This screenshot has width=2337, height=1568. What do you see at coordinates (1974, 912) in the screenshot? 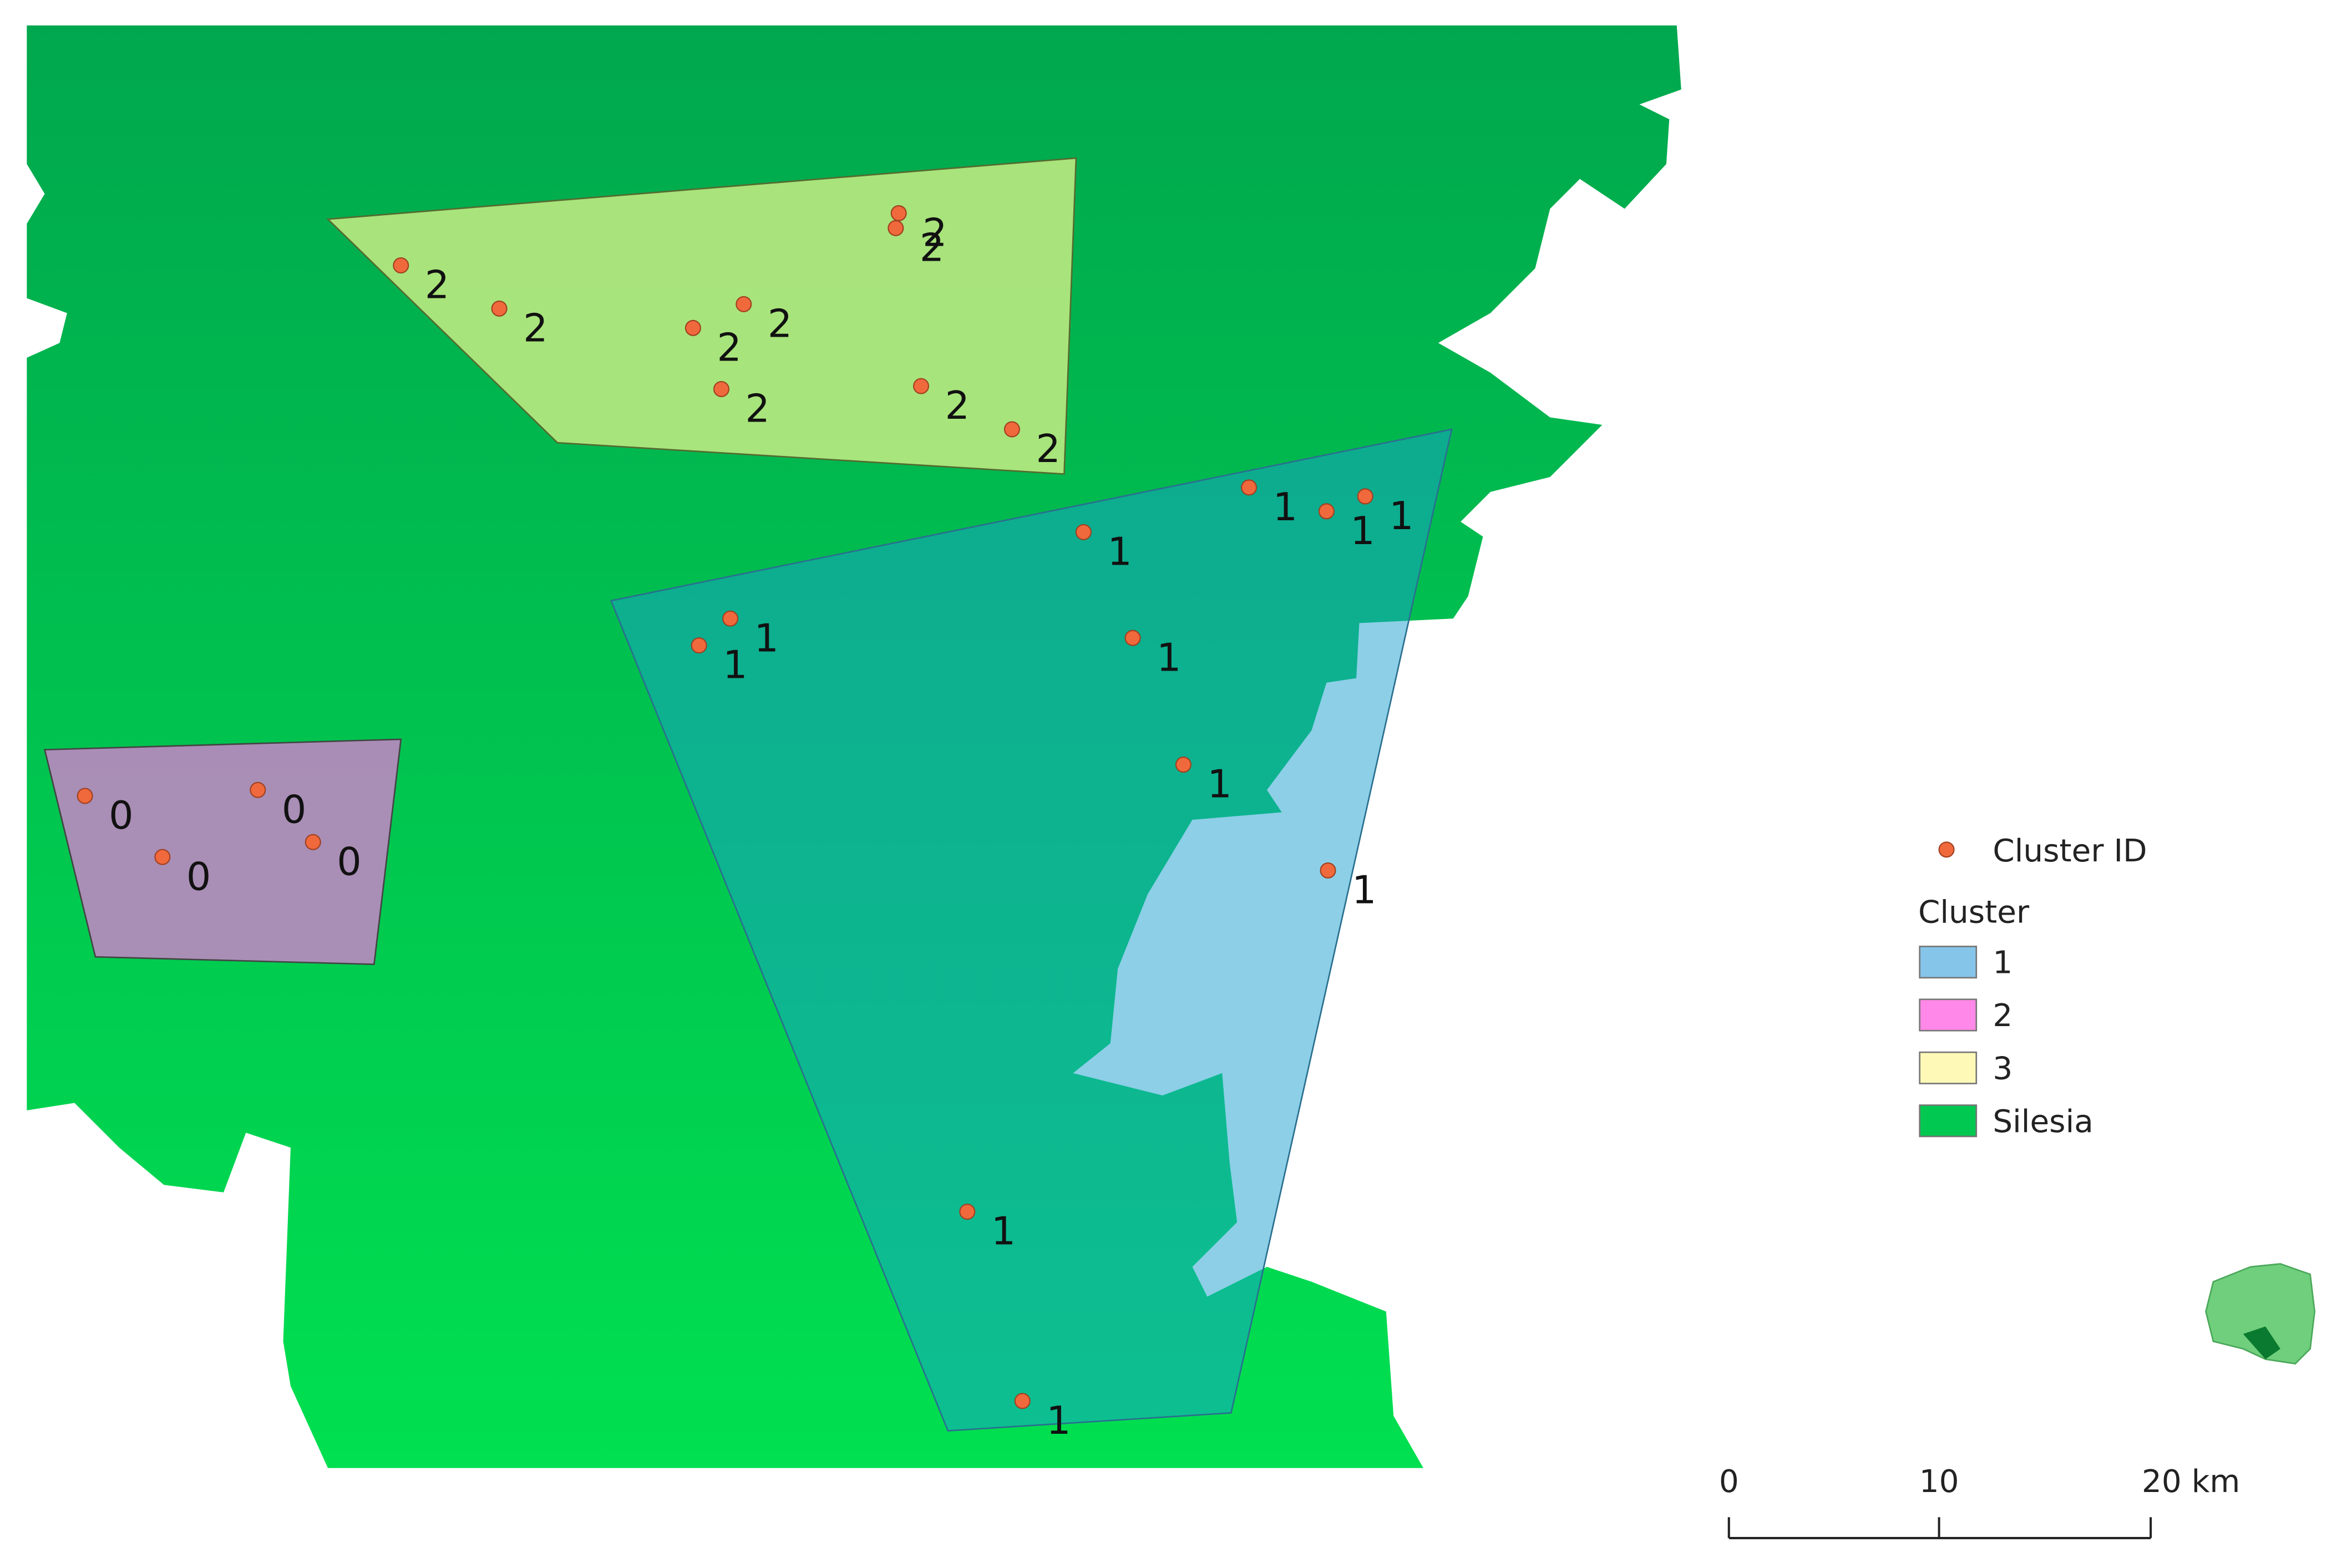
I see `legend-title: Cluster` at bounding box center [1974, 912].